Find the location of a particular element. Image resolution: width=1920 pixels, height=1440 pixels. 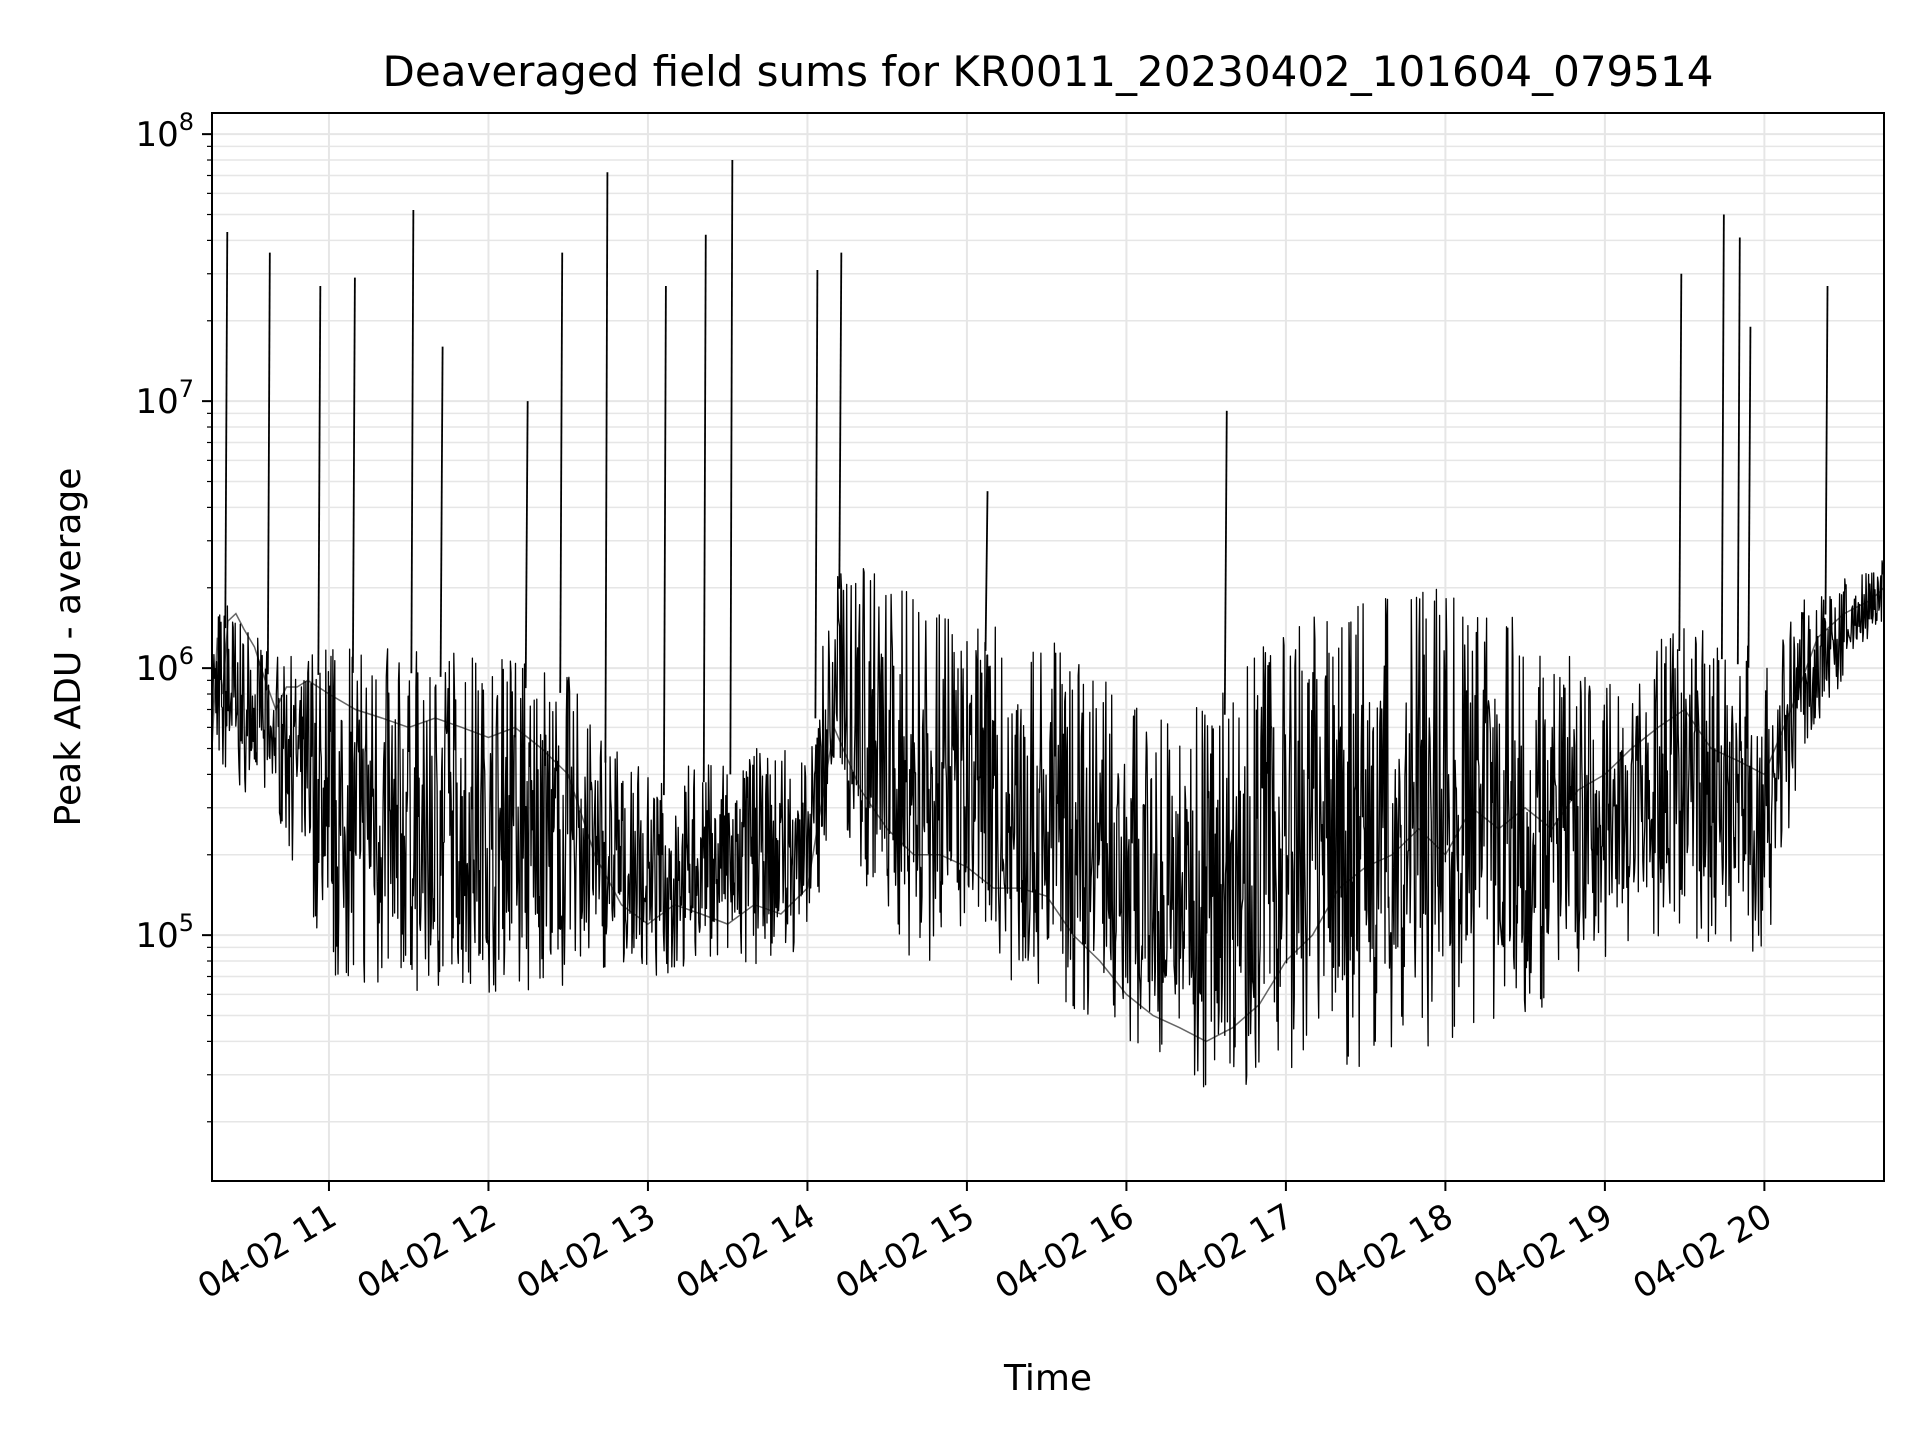

x-axis-label: Time is located at coordinates (1047, 1378).